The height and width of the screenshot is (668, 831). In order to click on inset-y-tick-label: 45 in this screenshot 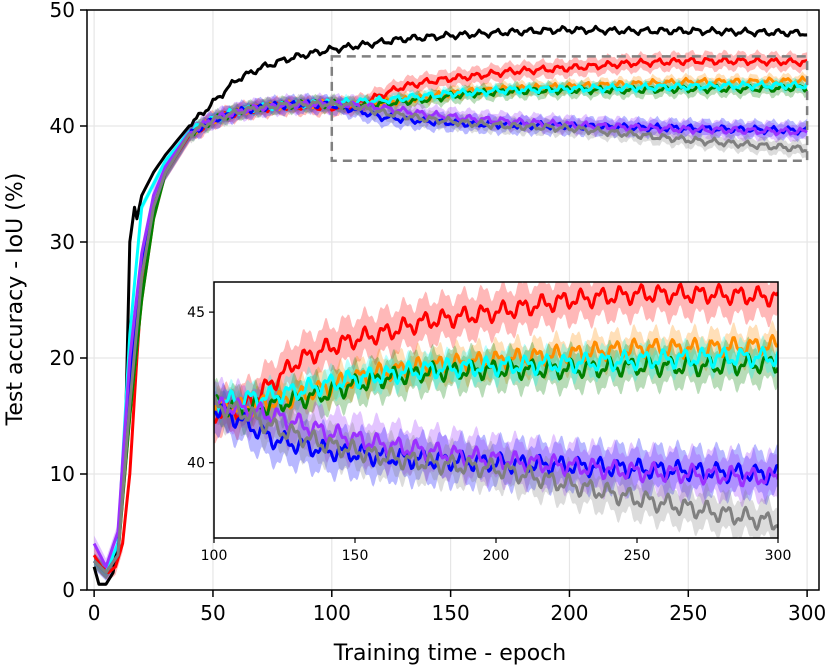, I will do `click(196, 313)`.